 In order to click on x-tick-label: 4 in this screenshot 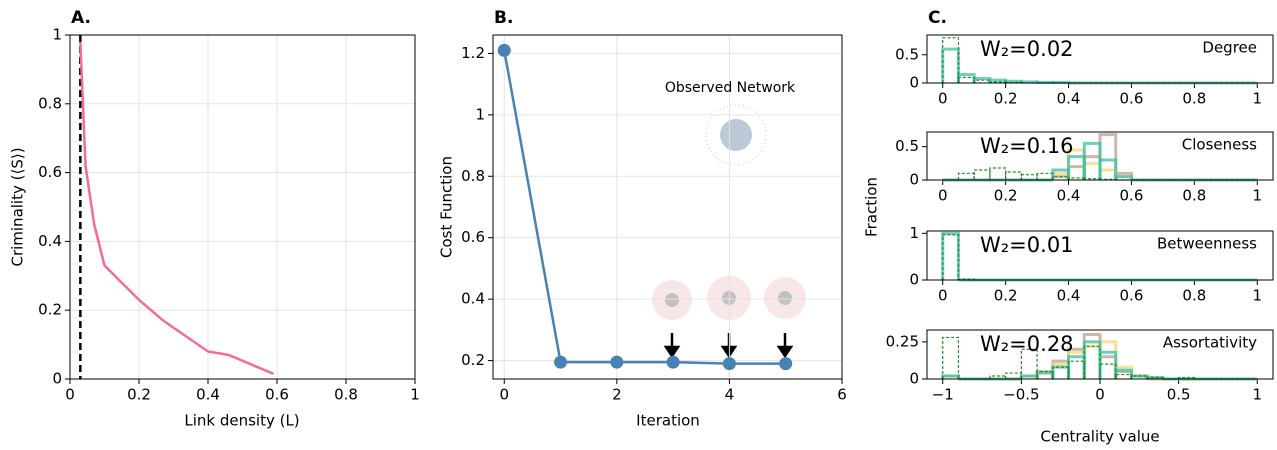, I will do `click(730, 395)`.